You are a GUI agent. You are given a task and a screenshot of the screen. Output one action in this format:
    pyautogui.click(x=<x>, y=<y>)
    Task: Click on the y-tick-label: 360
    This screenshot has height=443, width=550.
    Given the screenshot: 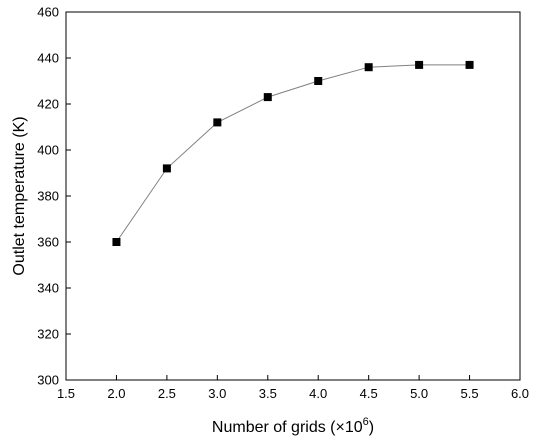 What is the action you would take?
    pyautogui.click(x=48, y=242)
    